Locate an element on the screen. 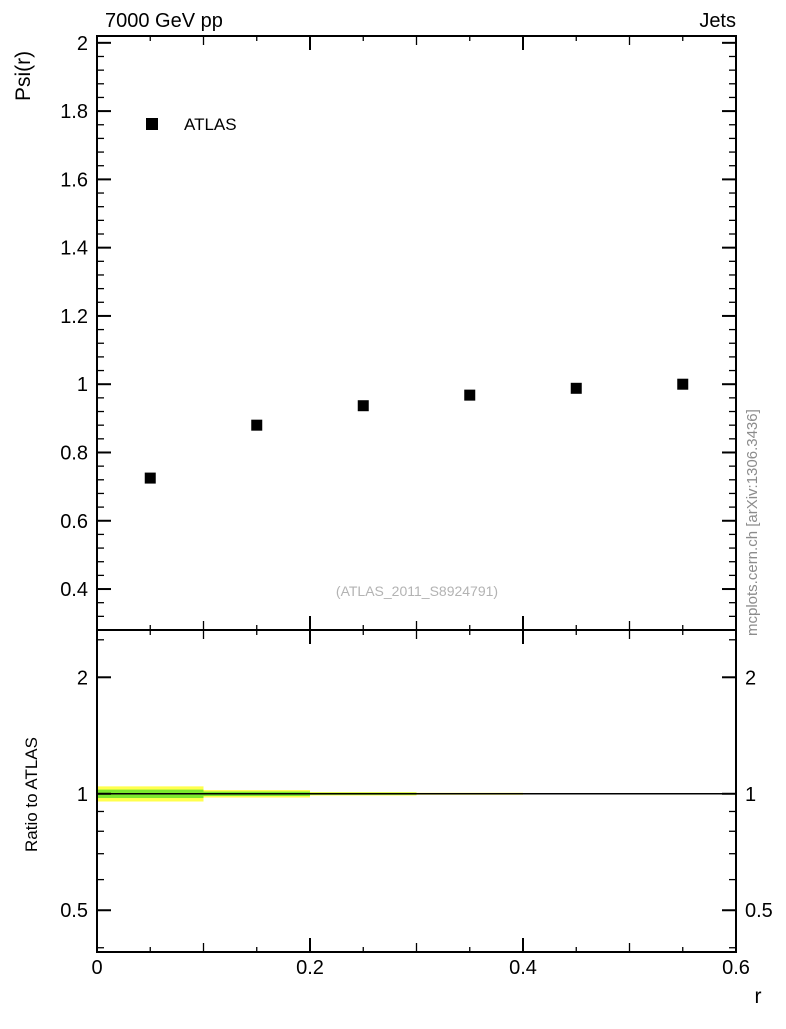 This screenshot has width=786, height=1029. y-tick-label-top: 0.4 is located at coordinates (74, 590).